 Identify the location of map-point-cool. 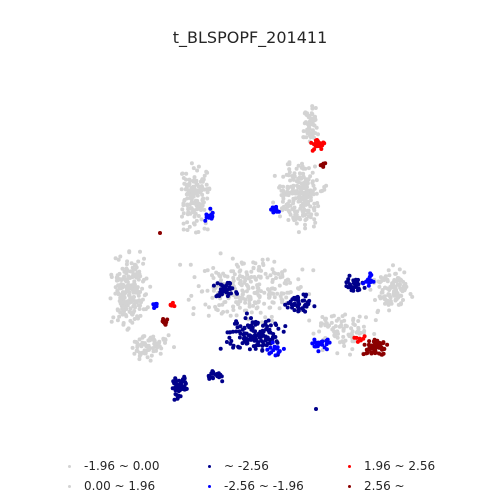
(371, 275).